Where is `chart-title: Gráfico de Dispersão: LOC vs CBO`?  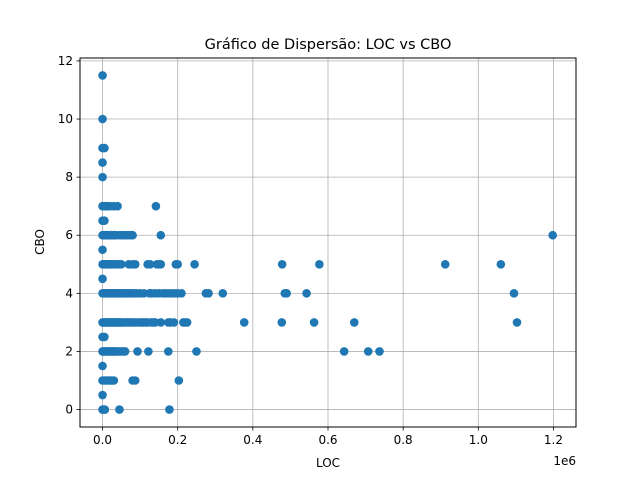 chart-title: Gráfico de Dispersão: LOC vs CBO is located at coordinates (328, 45).